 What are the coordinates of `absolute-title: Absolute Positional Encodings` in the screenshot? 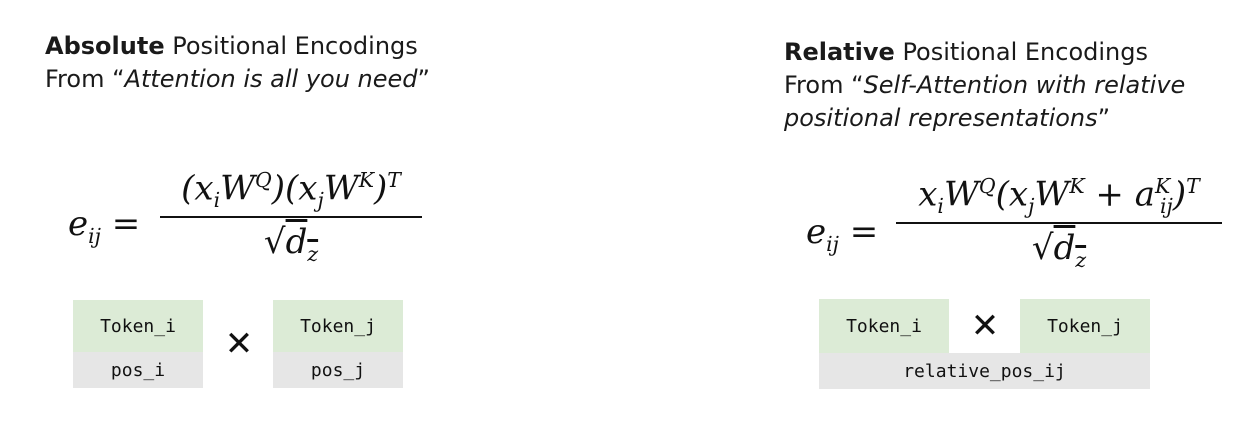 It's located at (325, 46).